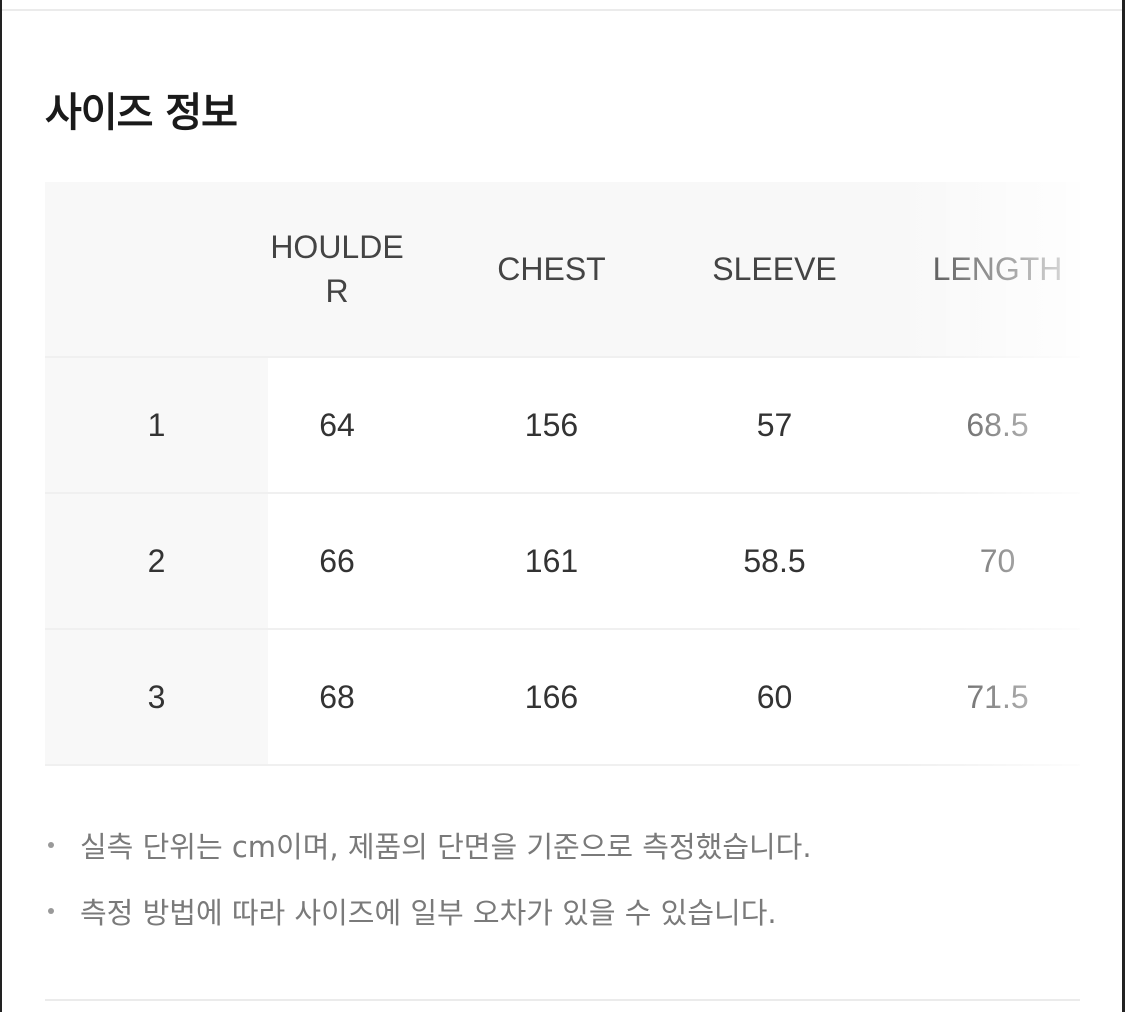 The image size is (1125, 1012). I want to click on note-item: 실측 단위는 cm이며, 제품의 단면을 기준으로 측정했습니다., so click(428, 845).